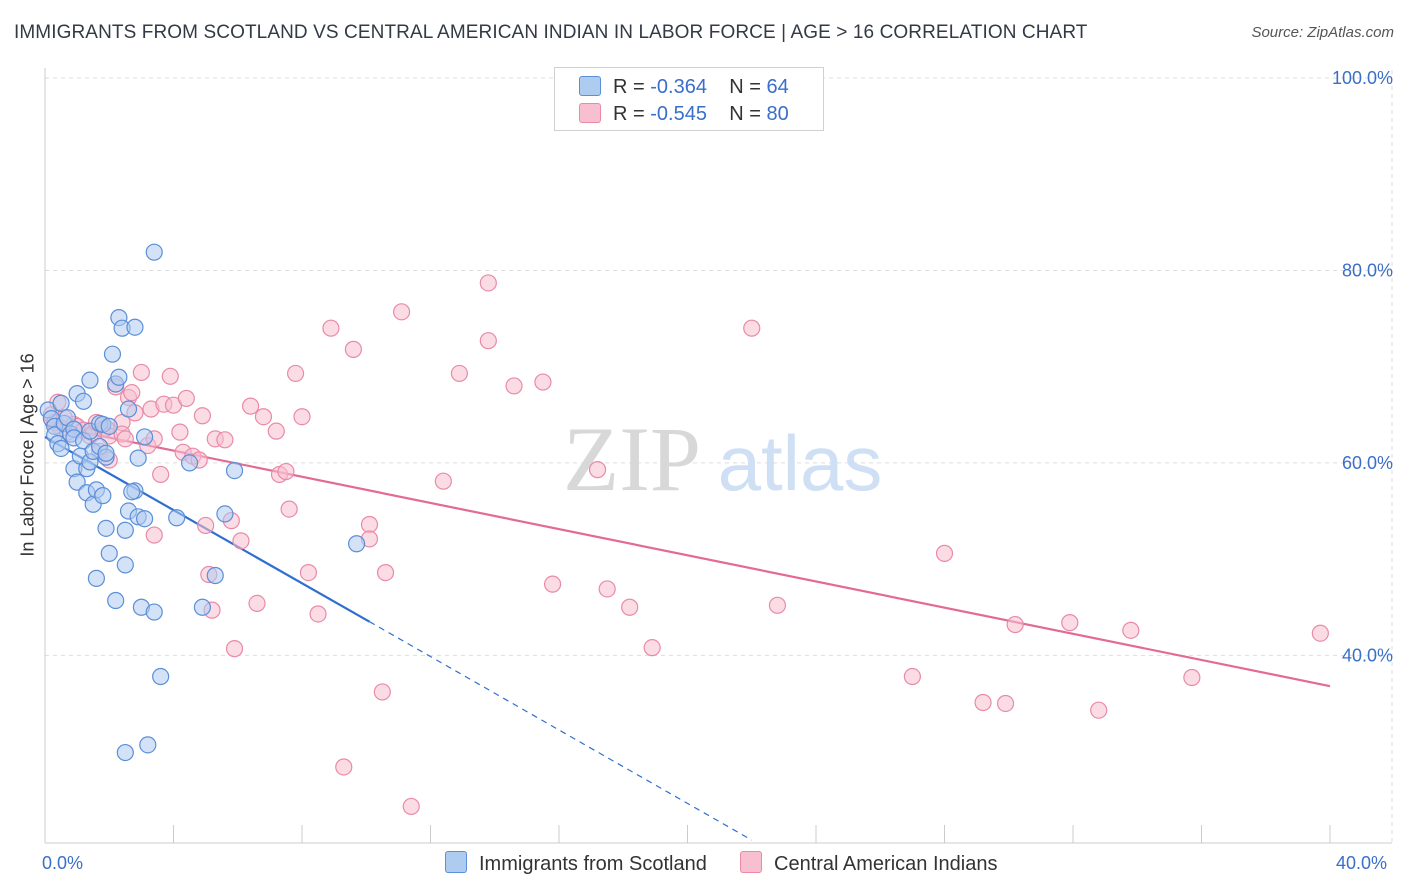  Describe the element at coordinates (590, 113) in the screenshot. I see `legend-swatch-central` at that location.